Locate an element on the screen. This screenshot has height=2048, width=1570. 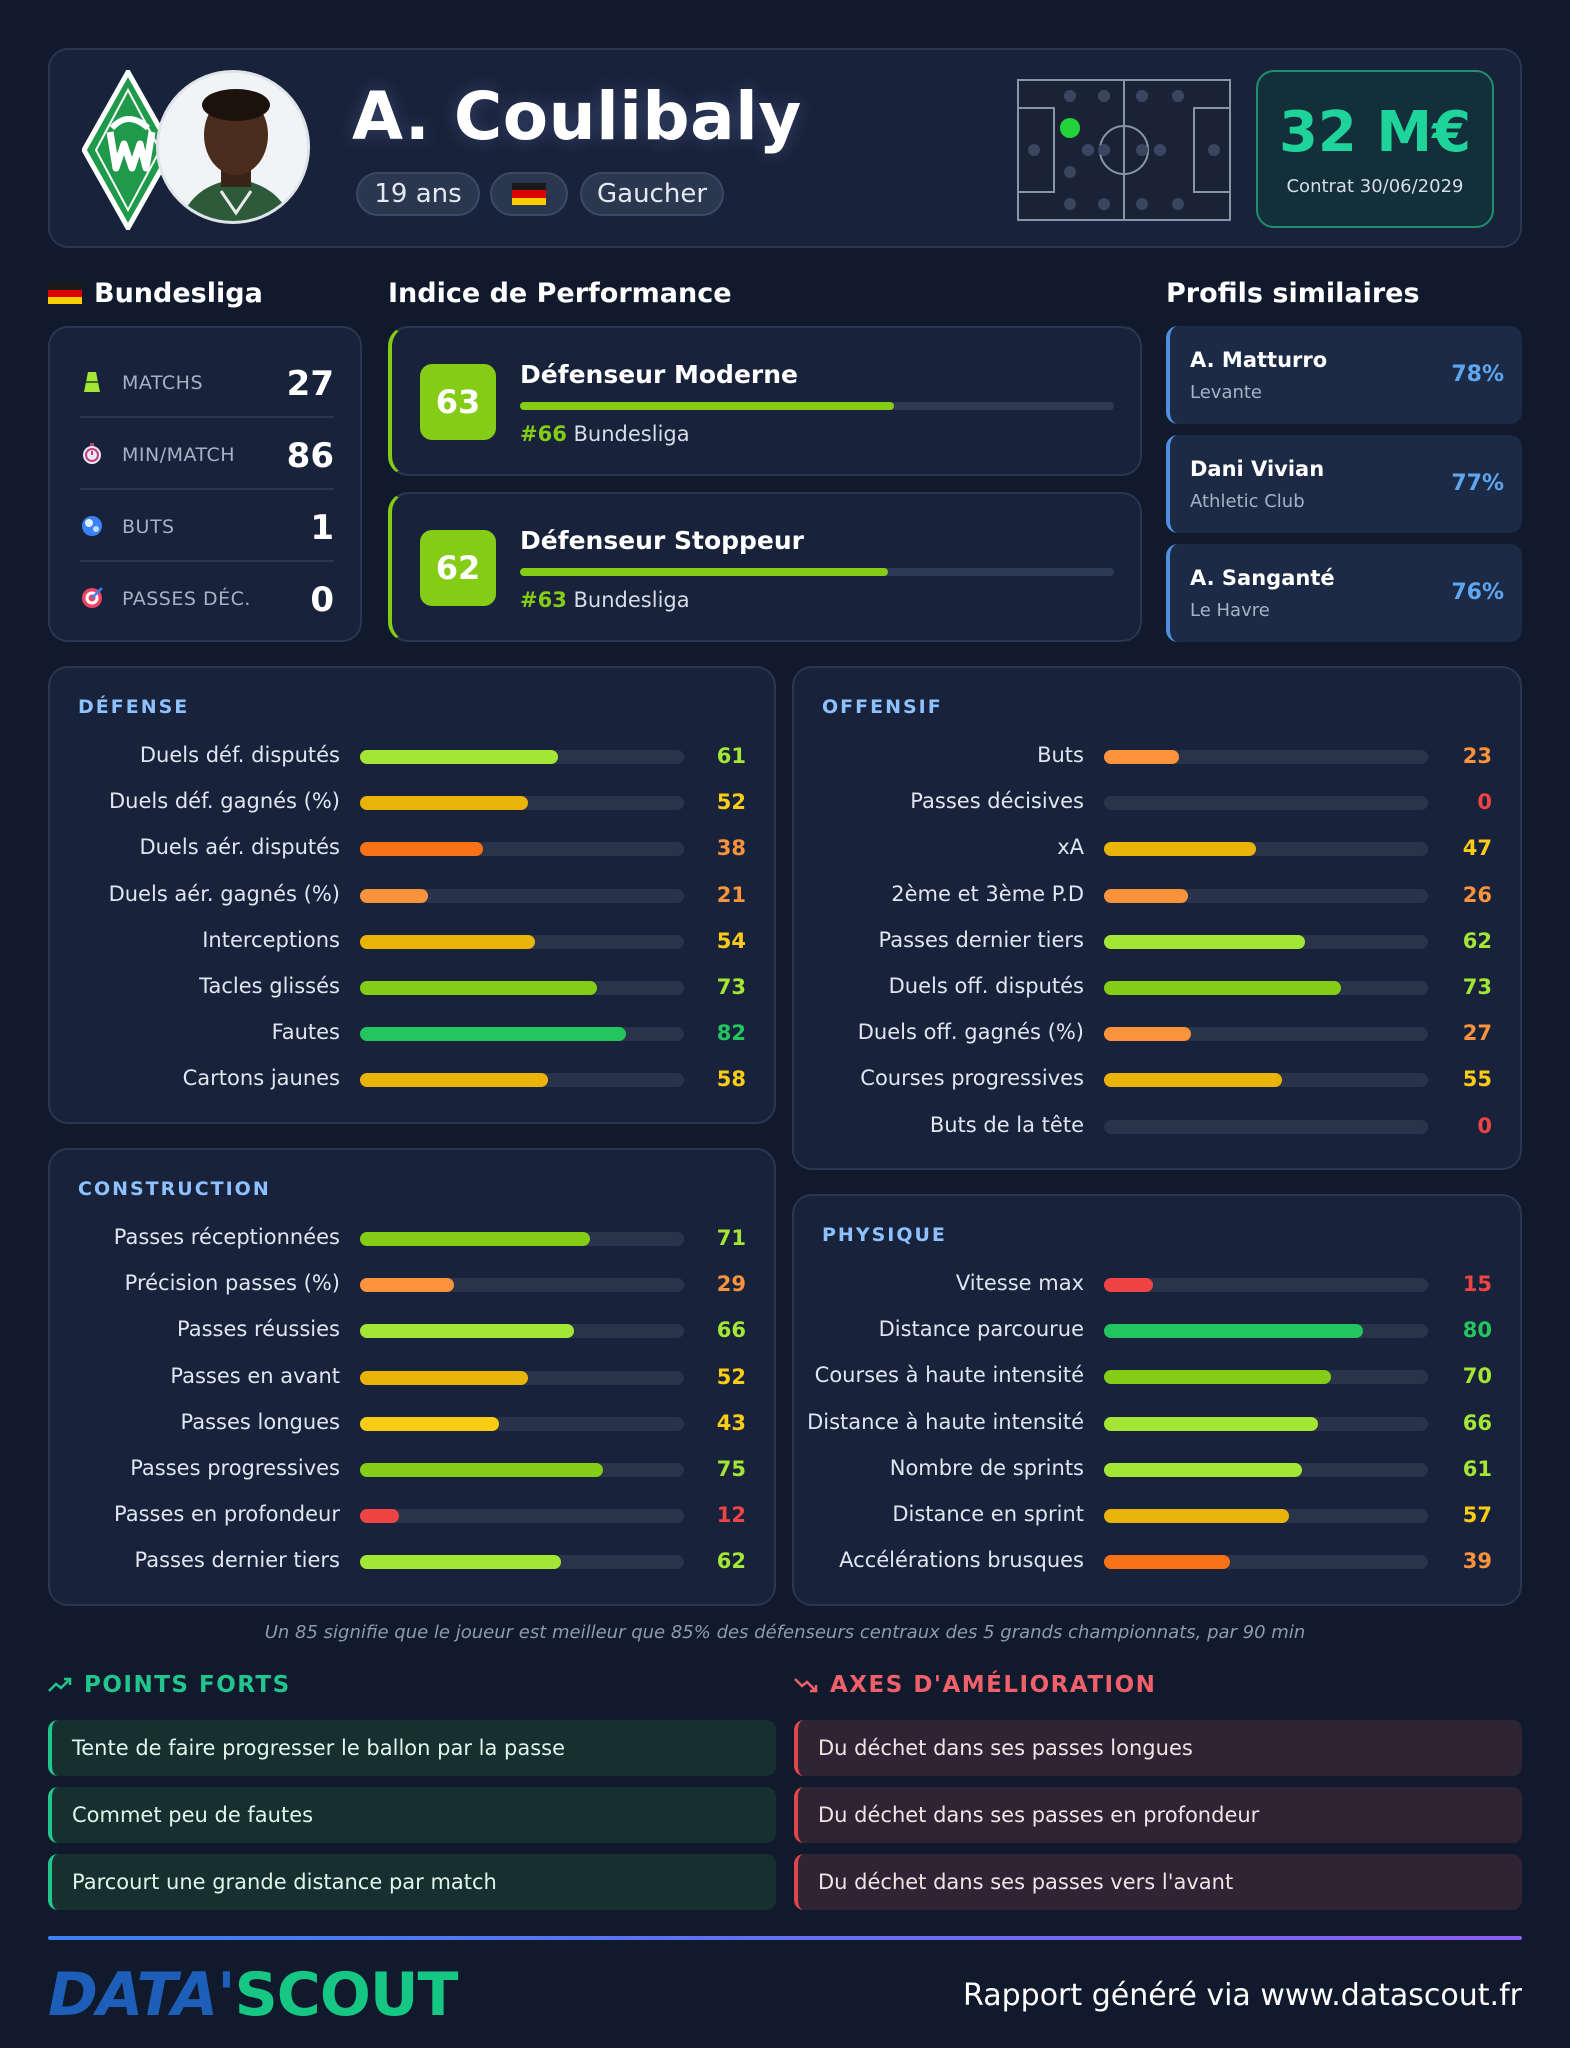
metric-label: Buts de la tête is located at coordinates (1006, 1124).